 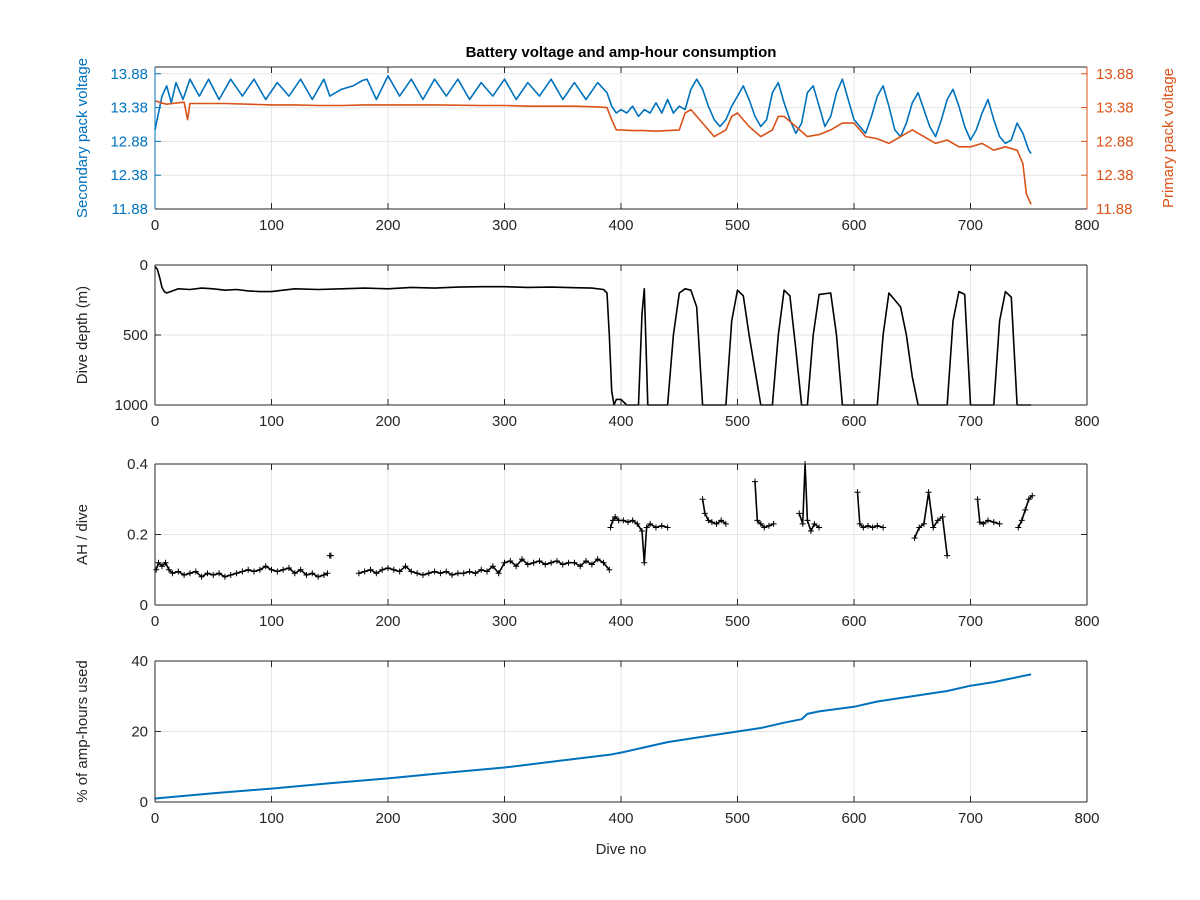 What do you see at coordinates (144, 265) in the screenshot?
I see `depth-ytick-label: 0` at bounding box center [144, 265].